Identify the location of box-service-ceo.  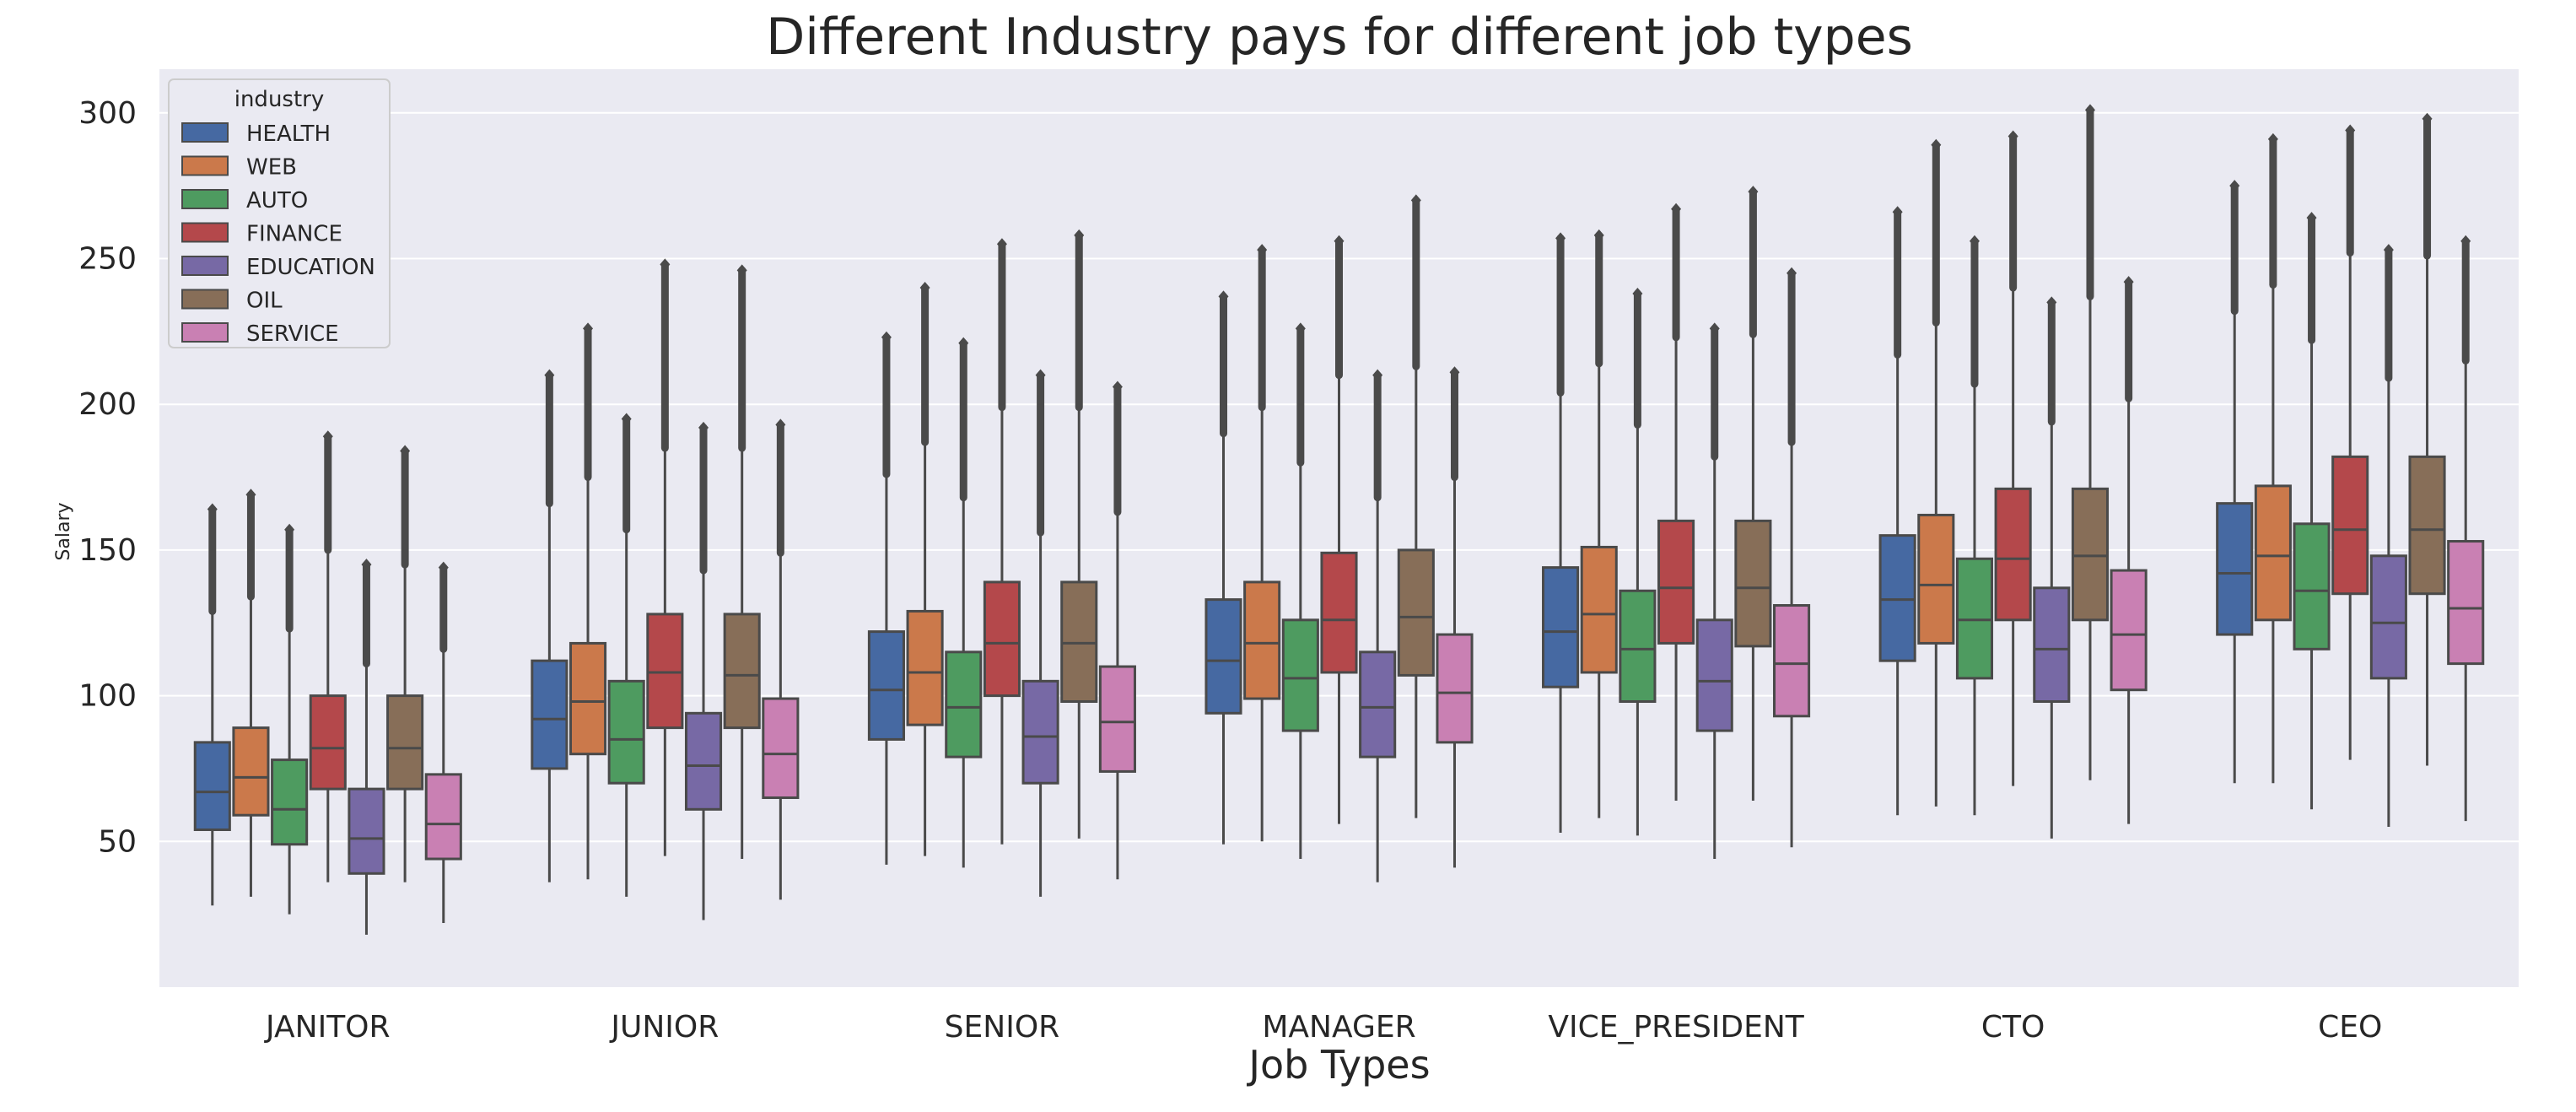
(2466, 528).